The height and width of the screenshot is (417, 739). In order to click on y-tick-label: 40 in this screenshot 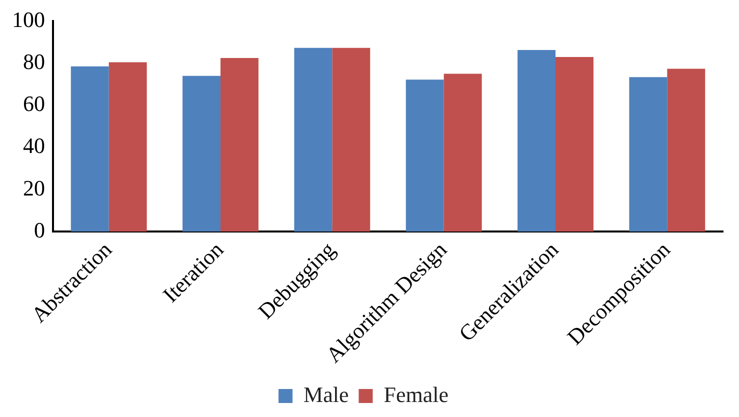, I will do `click(34, 145)`.